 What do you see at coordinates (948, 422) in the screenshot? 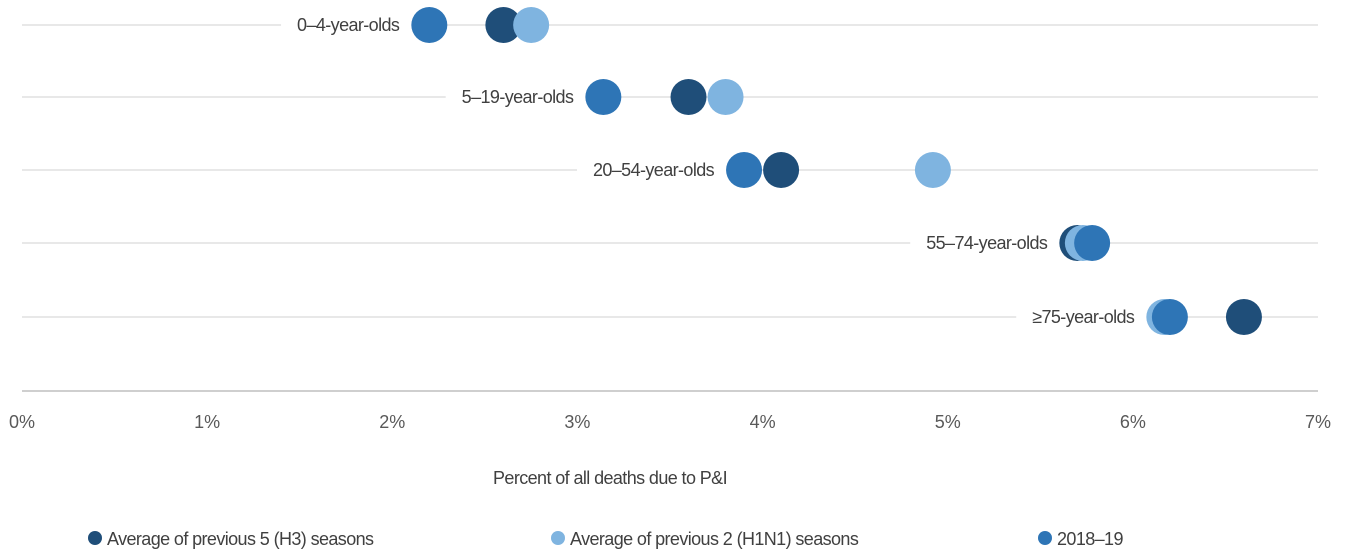
I see `x-tick-label: 5%` at bounding box center [948, 422].